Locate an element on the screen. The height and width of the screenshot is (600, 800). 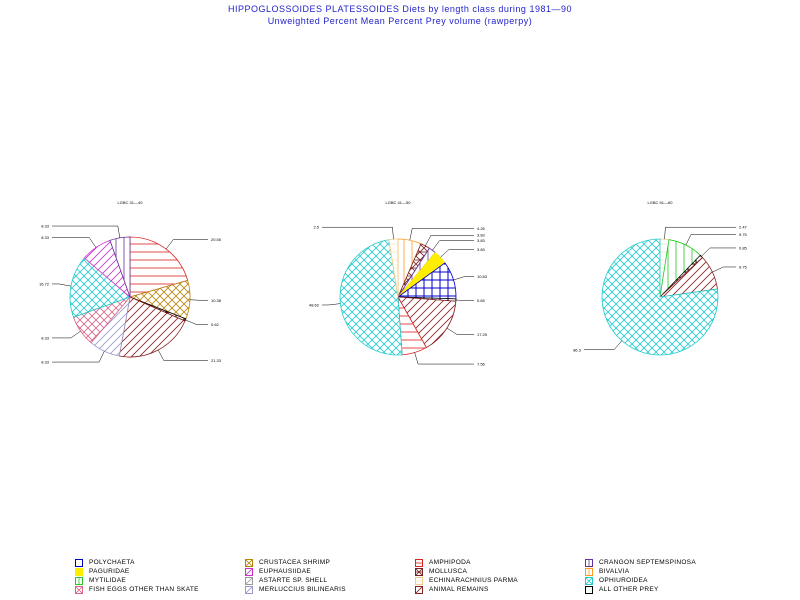
legend-item: POLYCHAETA is located at coordinates (105, 562).